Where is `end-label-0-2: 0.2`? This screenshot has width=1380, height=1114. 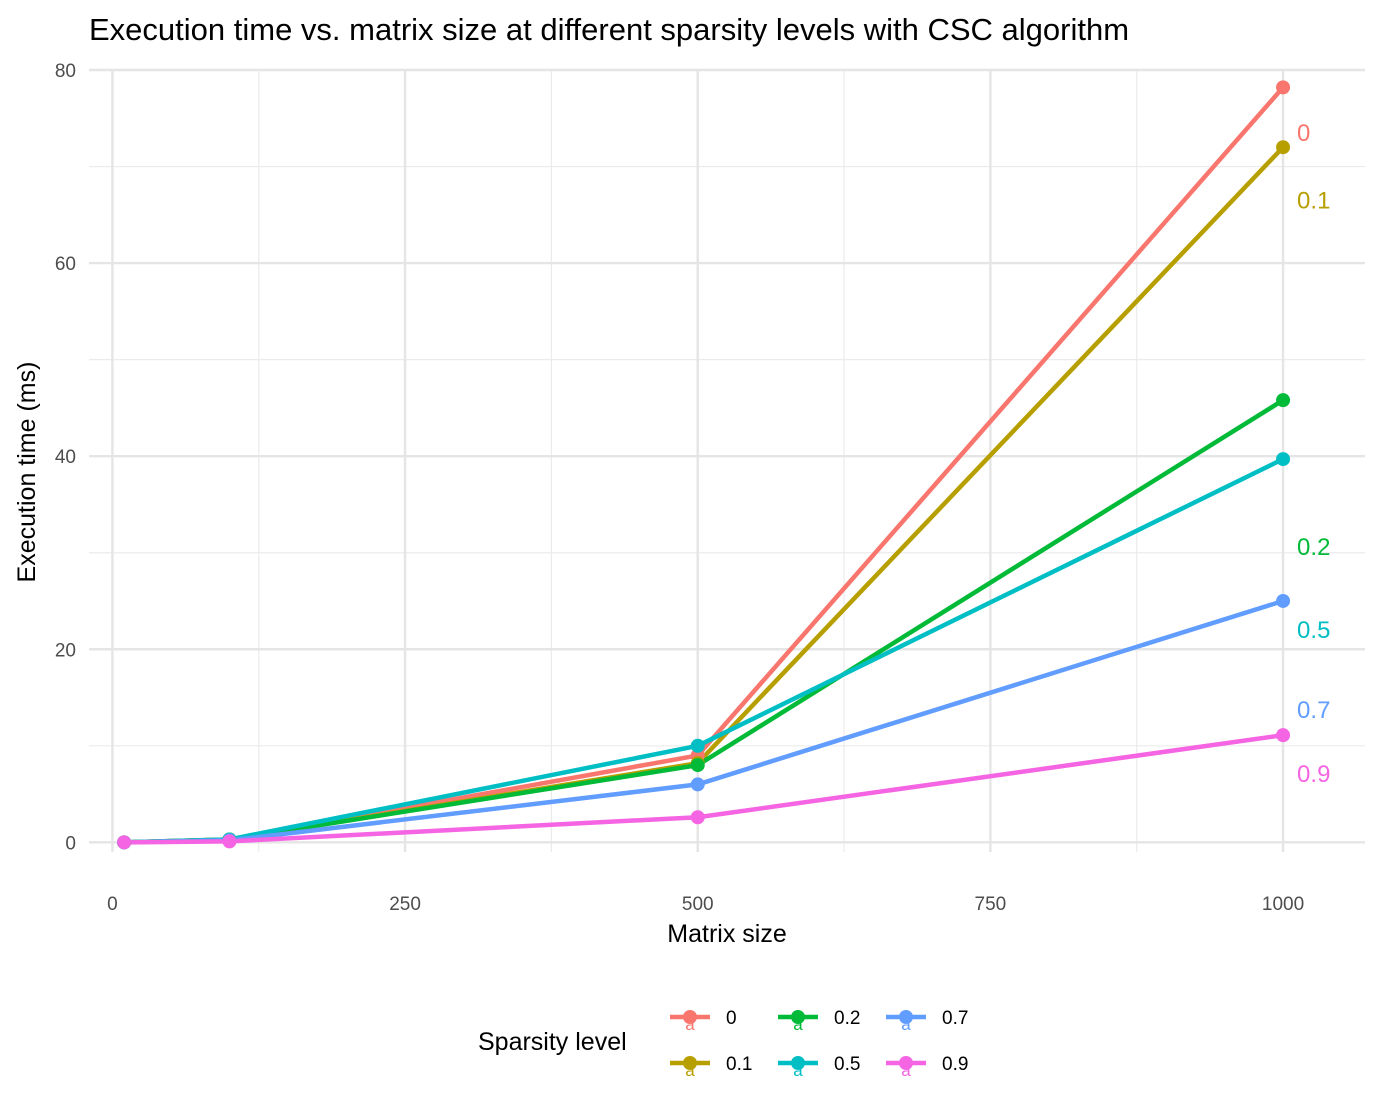
end-label-0-2: 0.2 is located at coordinates (1313, 547).